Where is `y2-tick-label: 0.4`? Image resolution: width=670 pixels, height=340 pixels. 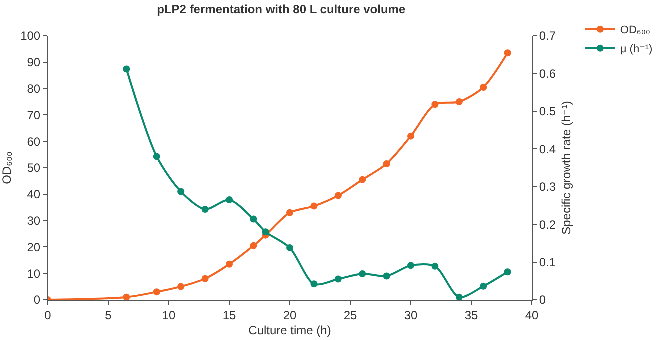
y2-tick-label: 0.4 is located at coordinates (547, 149).